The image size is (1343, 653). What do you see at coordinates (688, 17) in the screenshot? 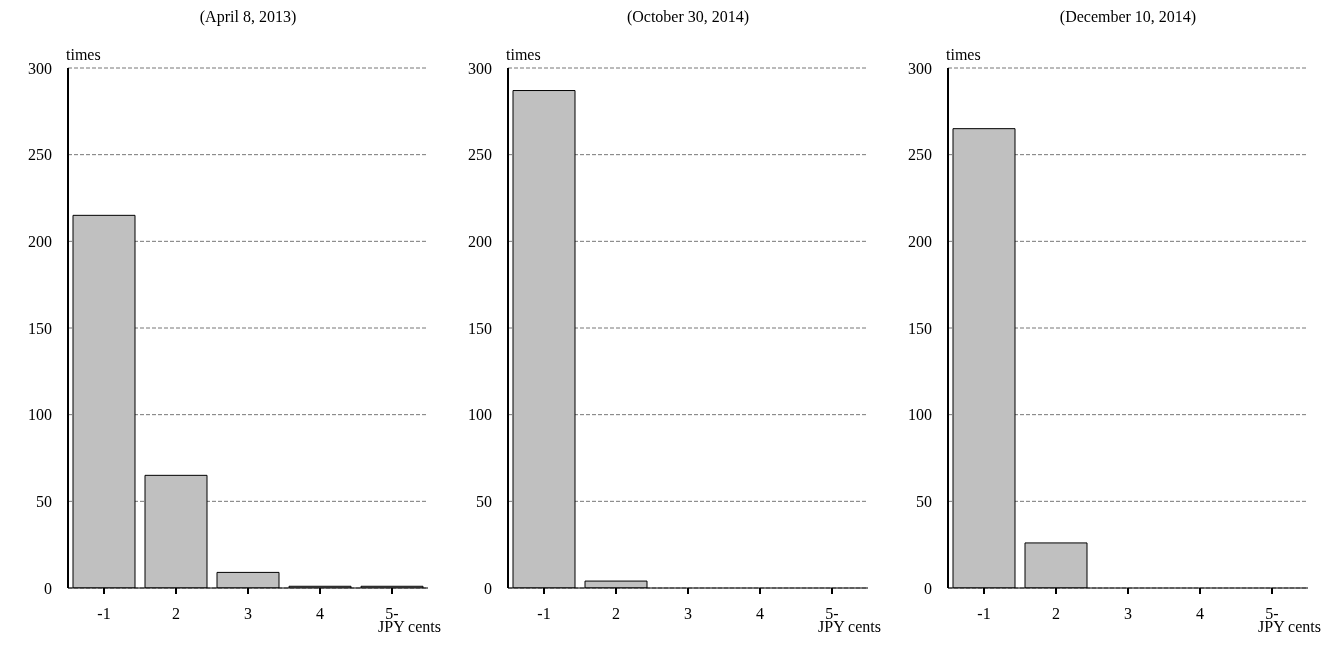
I see `chart-title: (October 30, 2014)` at bounding box center [688, 17].